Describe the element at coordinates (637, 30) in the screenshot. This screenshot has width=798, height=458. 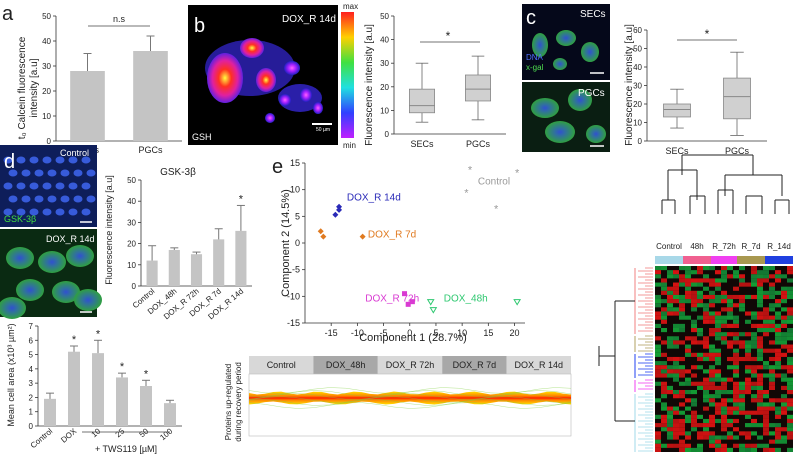
I see `y-tick-label: 60` at that location.